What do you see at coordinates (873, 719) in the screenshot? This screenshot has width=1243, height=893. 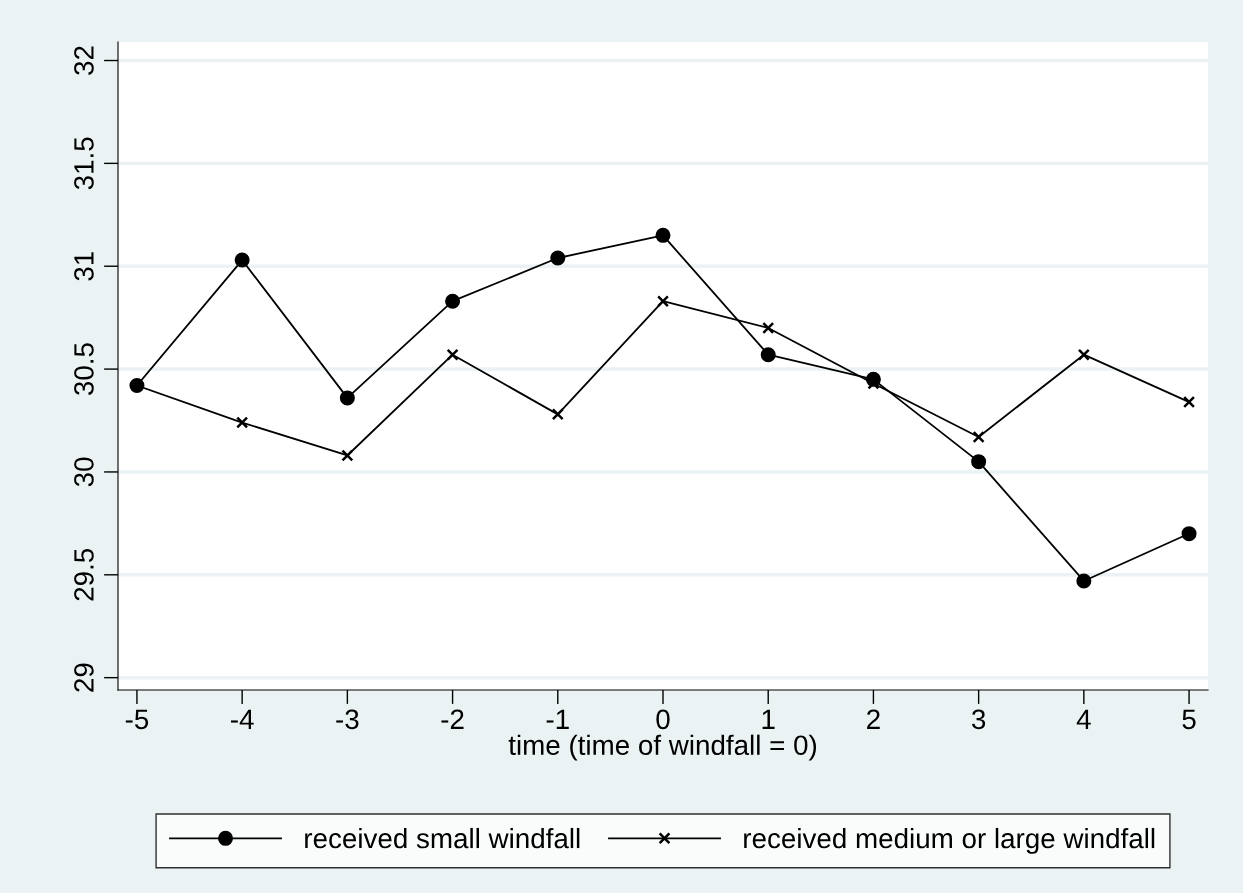 I see `x-tick-label: 2` at bounding box center [873, 719].